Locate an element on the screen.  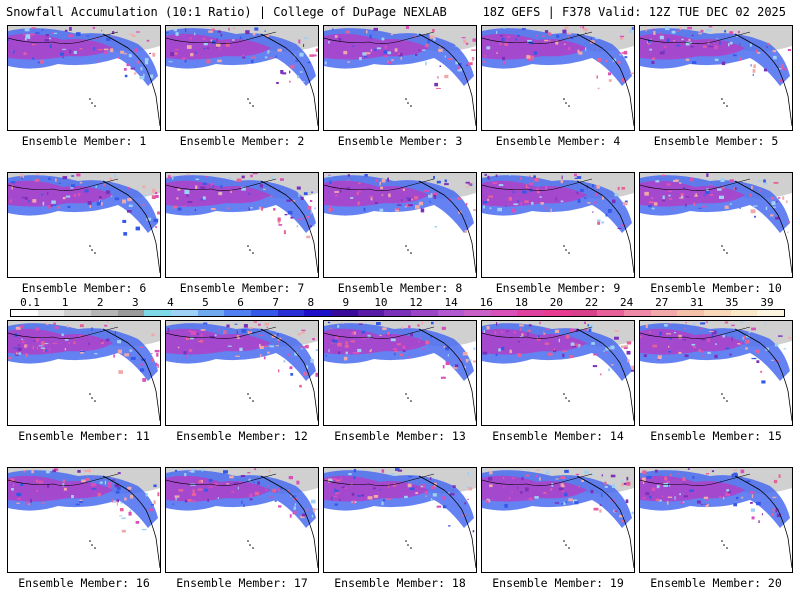
legend-label-19: 31 is located at coordinates (697, 302).